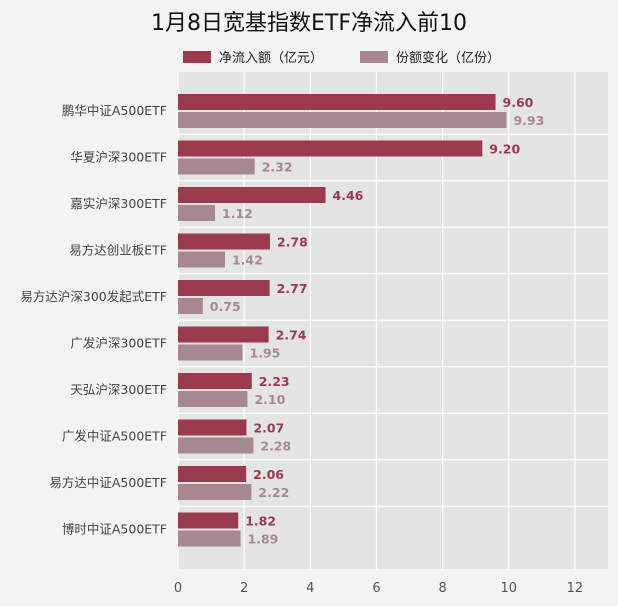  Describe the element at coordinates (93, 296) in the screenshot. I see `category-label-4: 易方达沪深300发起式ETF` at that location.